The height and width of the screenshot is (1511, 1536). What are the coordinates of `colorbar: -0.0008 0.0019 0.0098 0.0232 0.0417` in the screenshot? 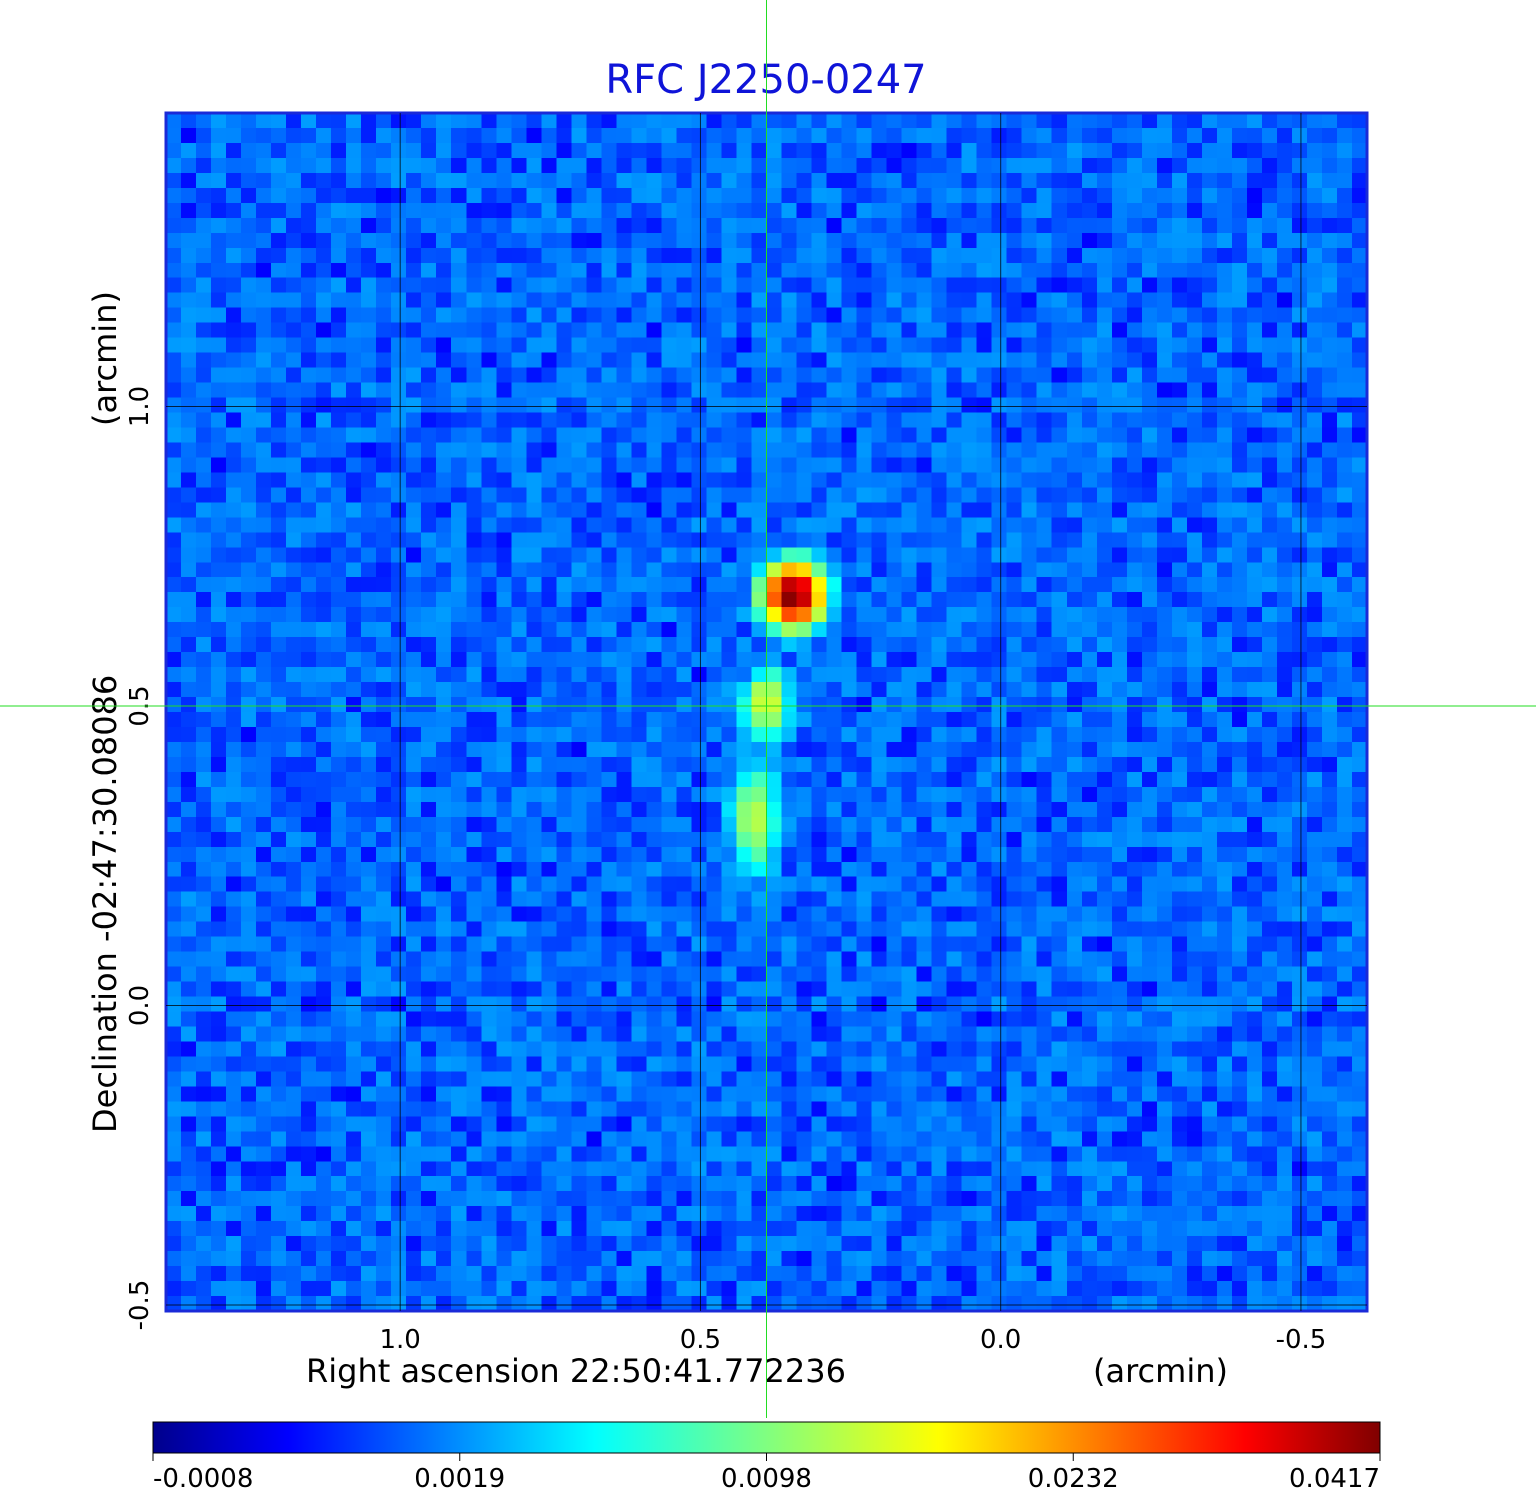 It's located at (766, 1457).